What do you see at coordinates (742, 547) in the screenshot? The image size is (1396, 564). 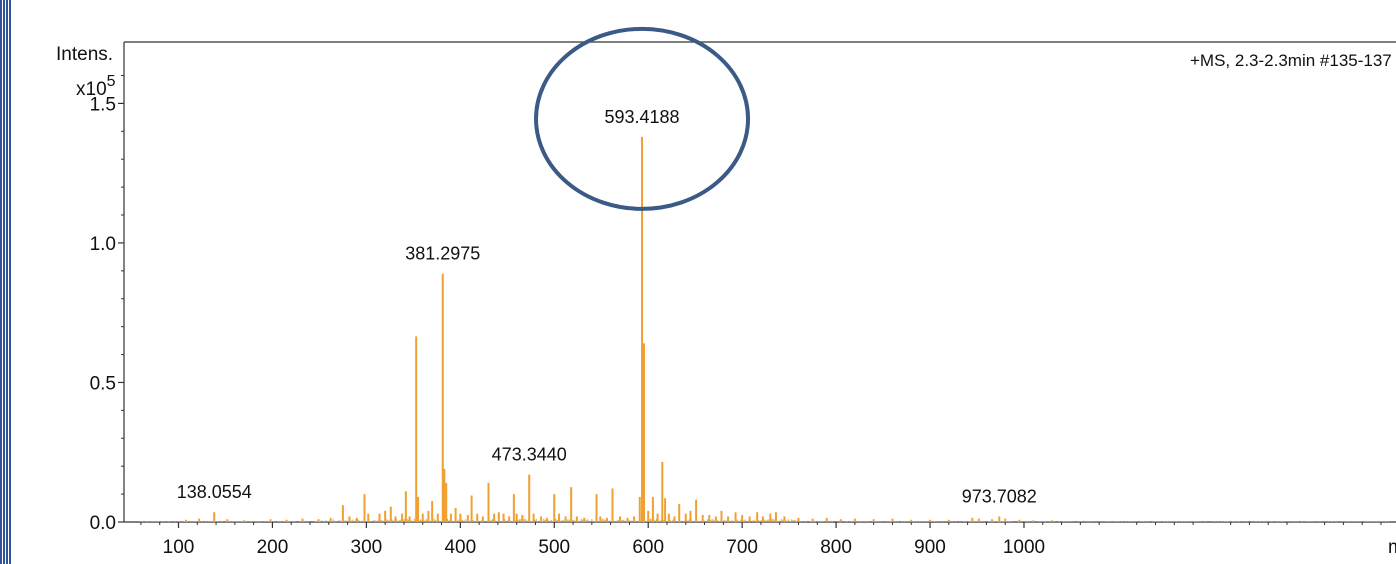 I see `x-tick-label-6: 700` at bounding box center [742, 547].